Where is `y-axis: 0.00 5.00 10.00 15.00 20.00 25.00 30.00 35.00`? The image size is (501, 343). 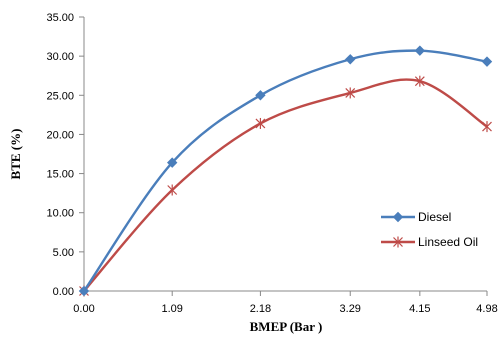 y-axis: 0.00 5.00 10.00 15.00 20.00 25.00 30.00 35.00 is located at coordinates (65, 155).